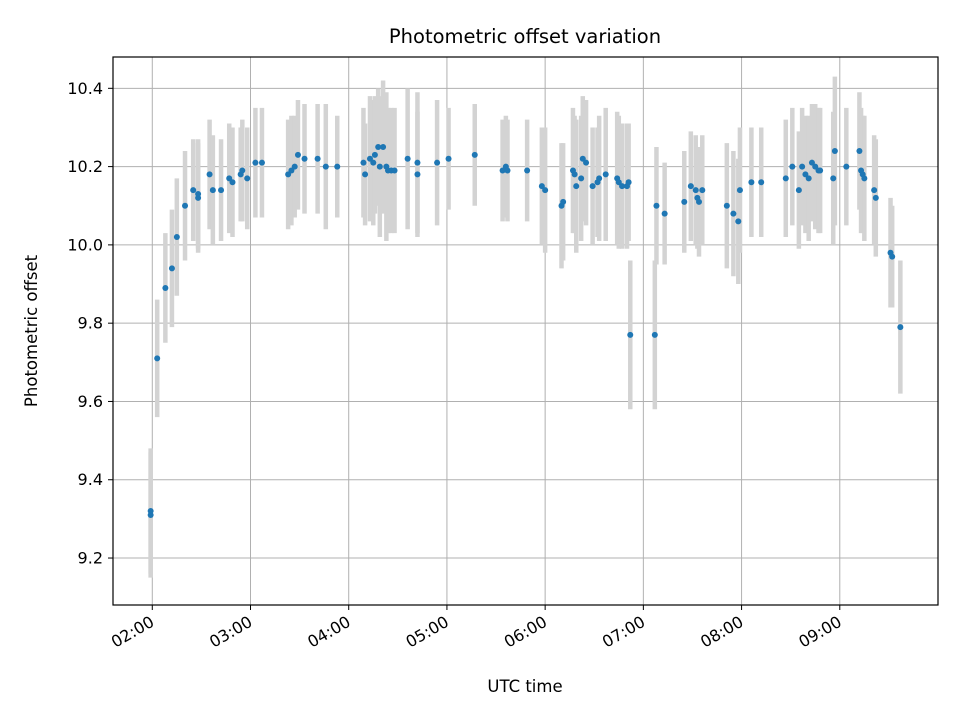 This screenshot has height=720, width=960. Describe the element at coordinates (85, 244) in the screenshot. I see `y-tick-label: 10.0` at that location.